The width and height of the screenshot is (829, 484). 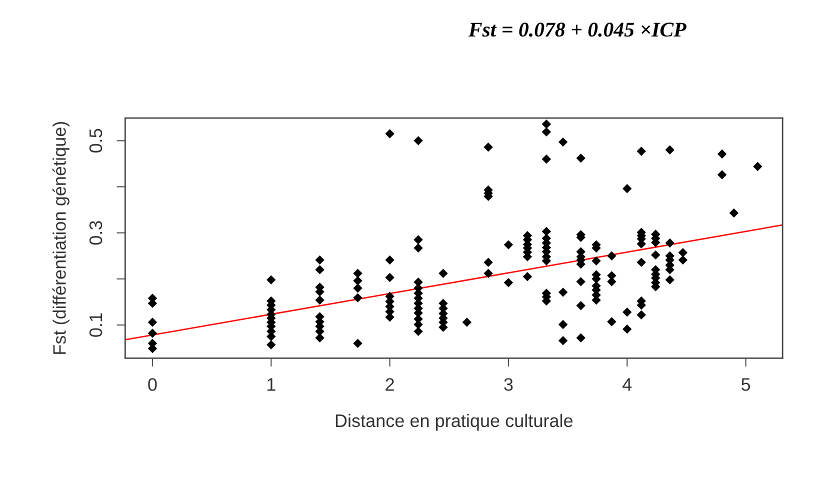 I want to click on y-tick-label: 0.3, so click(x=95, y=233).